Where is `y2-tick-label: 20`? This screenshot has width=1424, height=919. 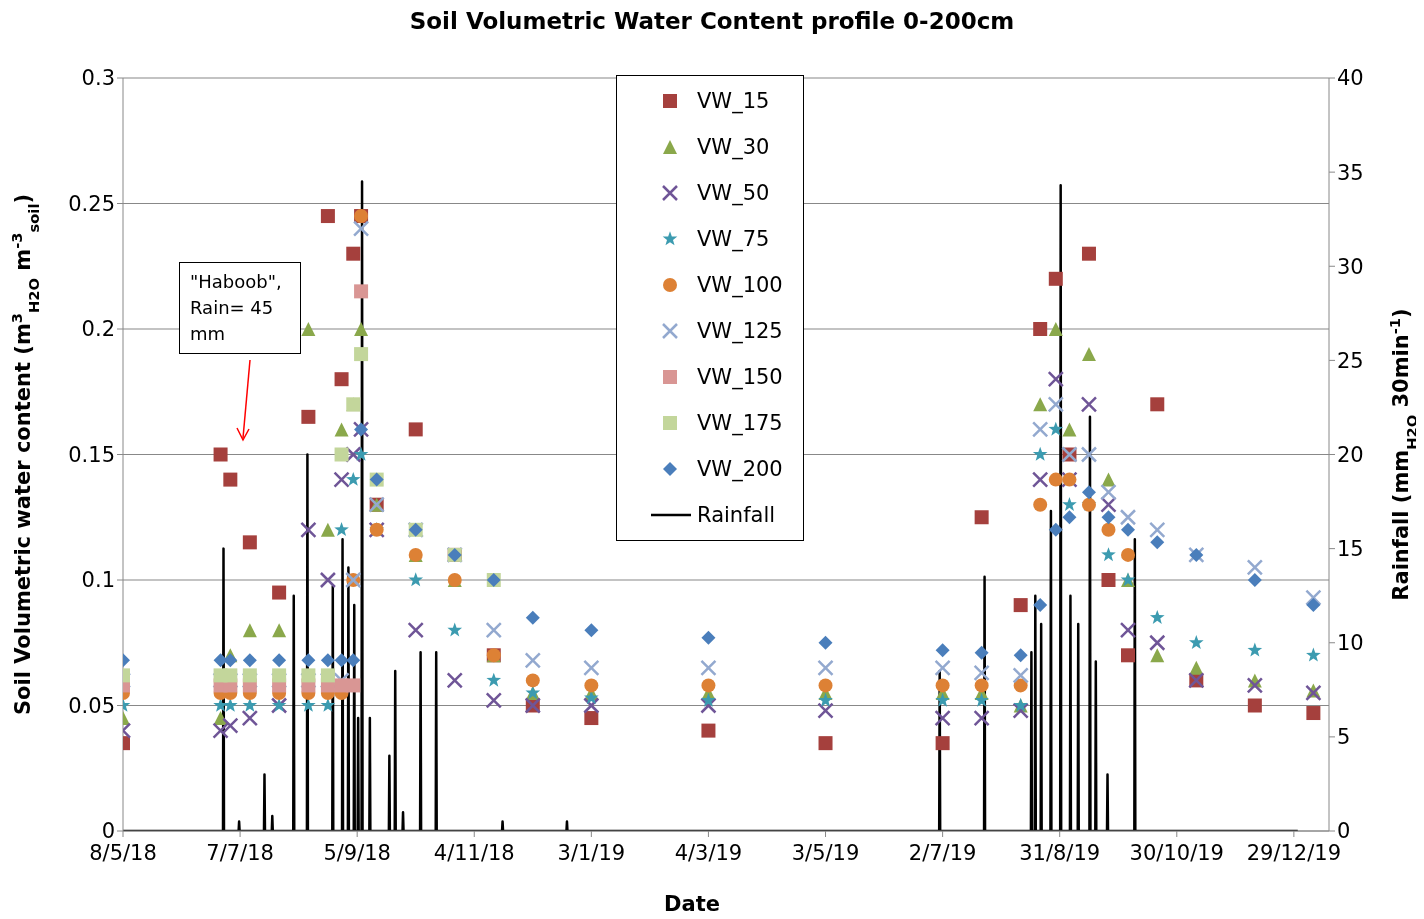
y2-tick-label: 20 is located at coordinates (1350, 454).